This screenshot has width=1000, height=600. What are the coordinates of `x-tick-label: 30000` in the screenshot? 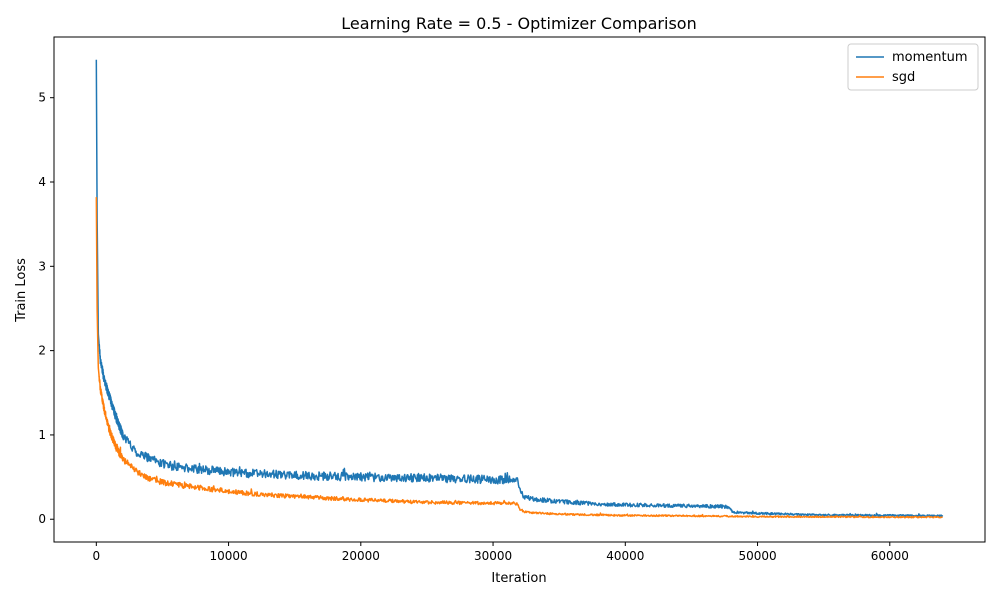 It's located at (493, 556).